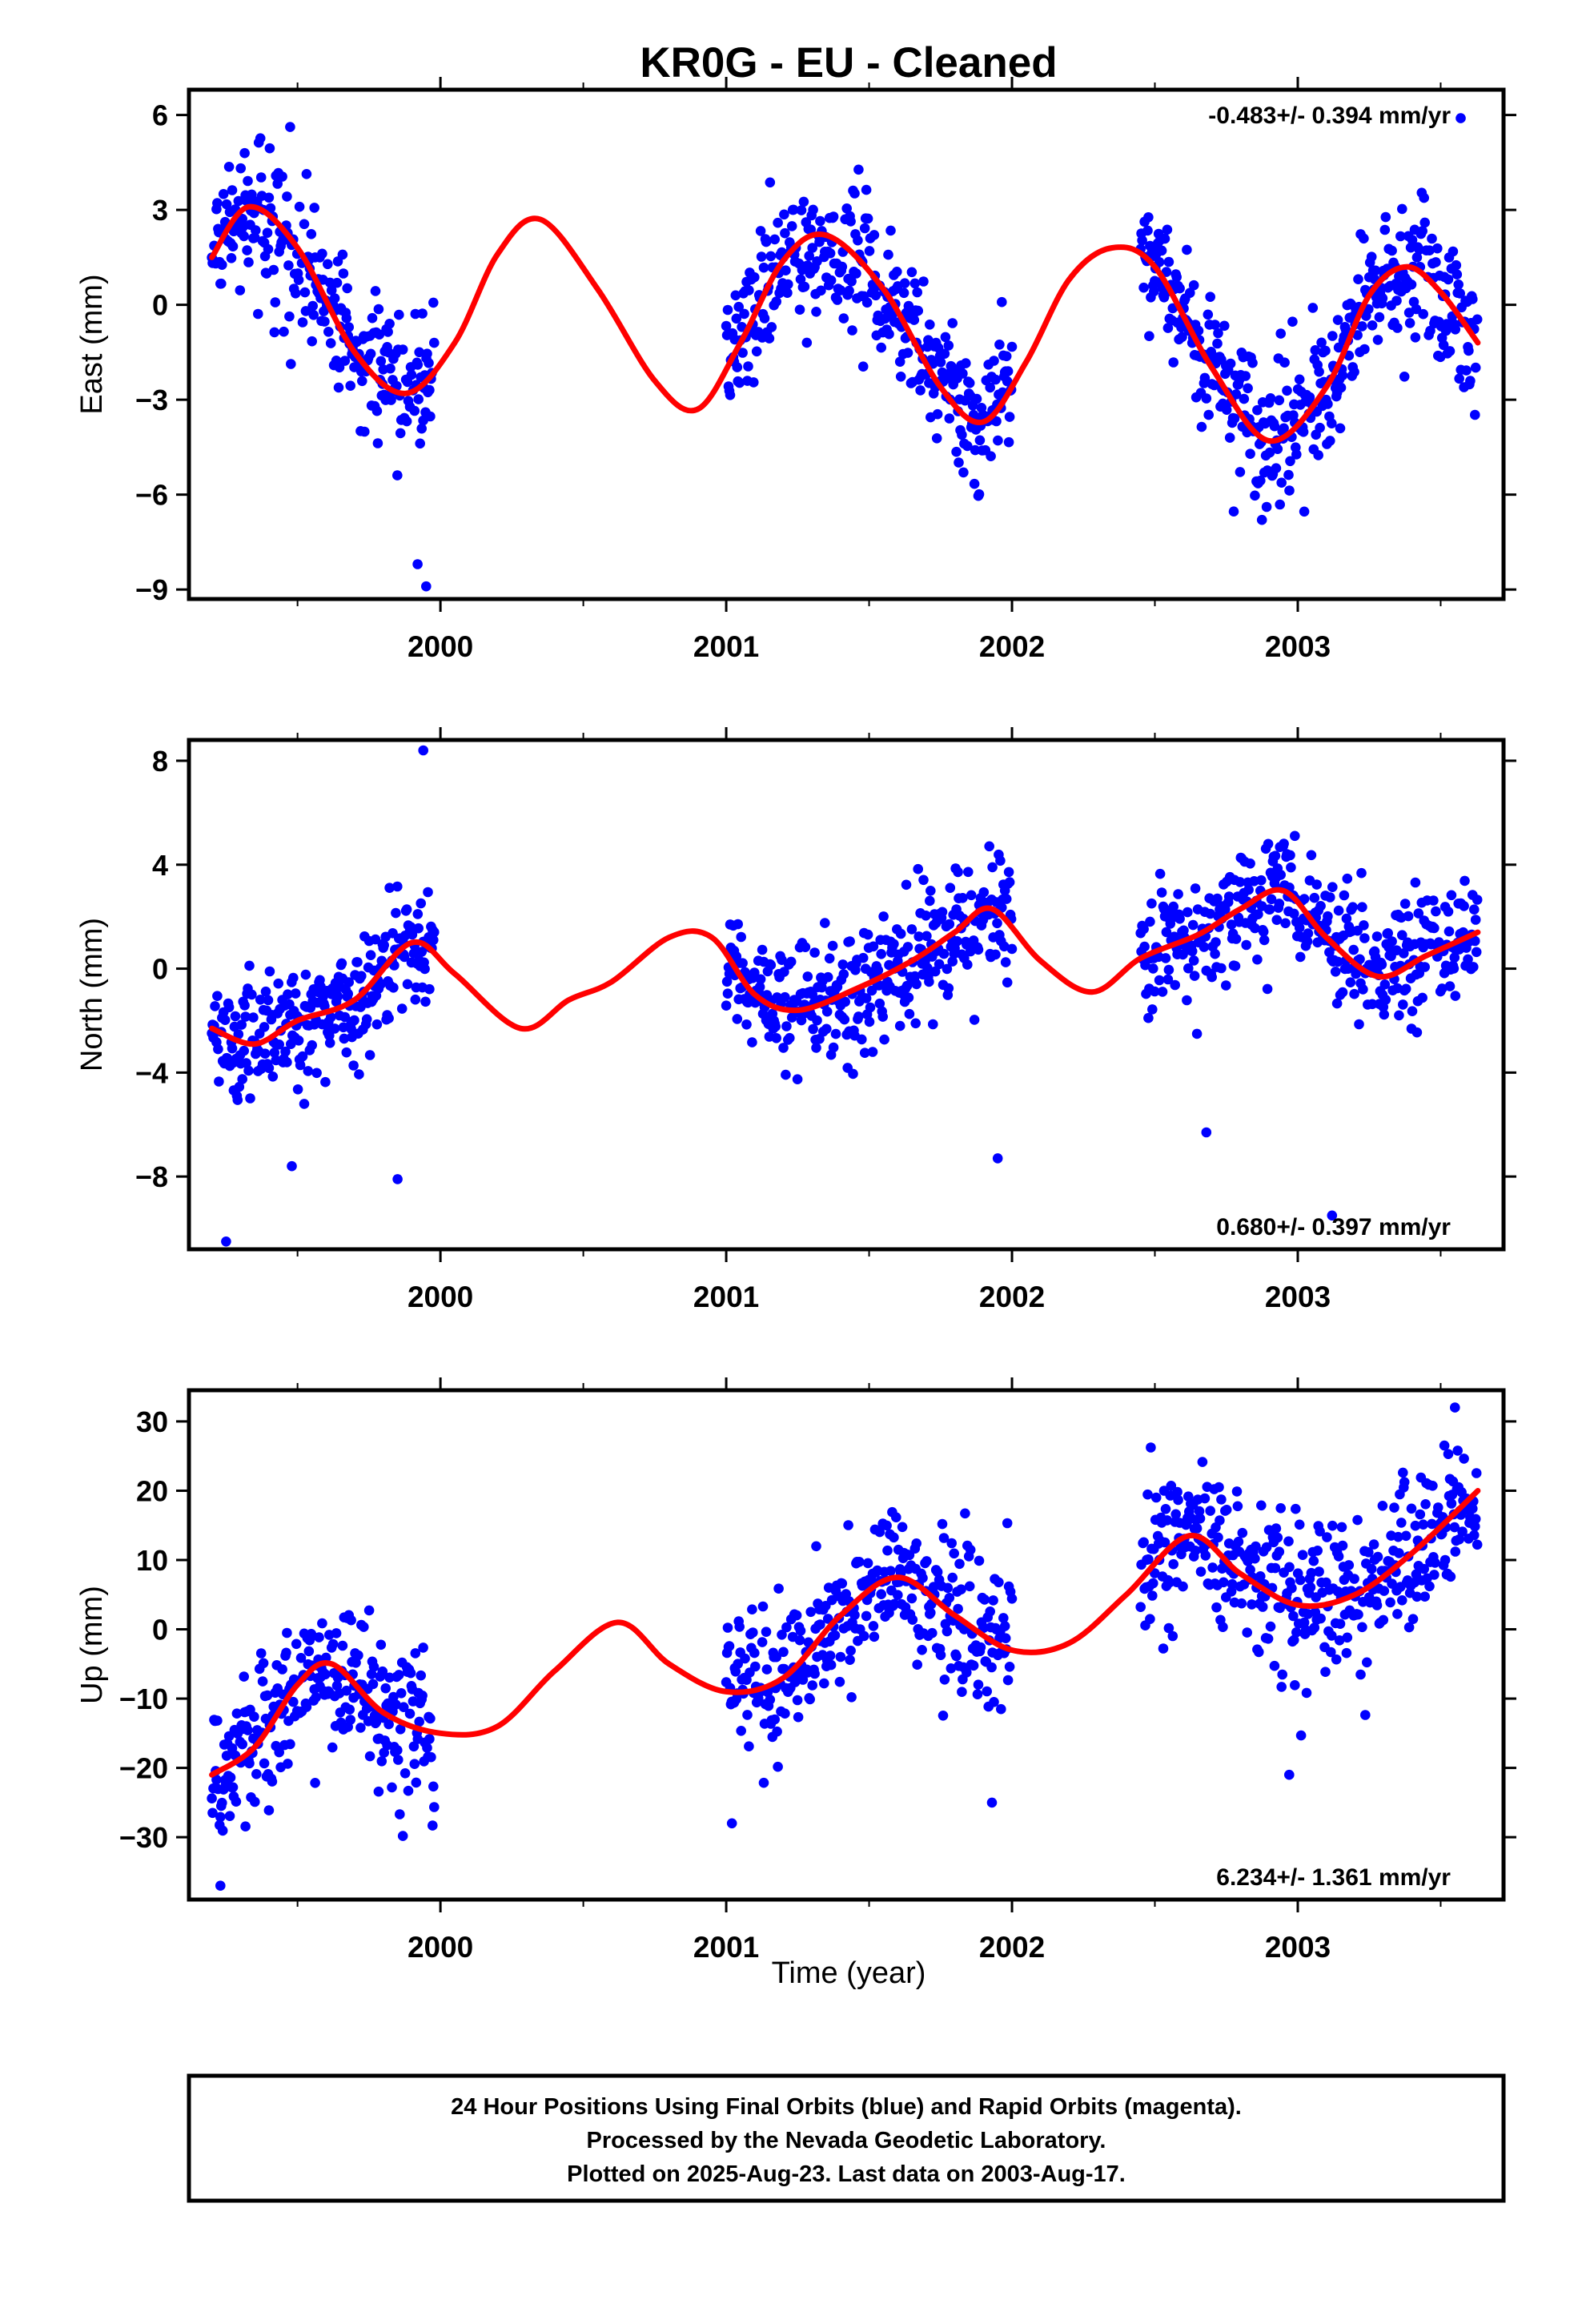  I want to click on north-x-tick-label: 2001, so click(726, 1297).